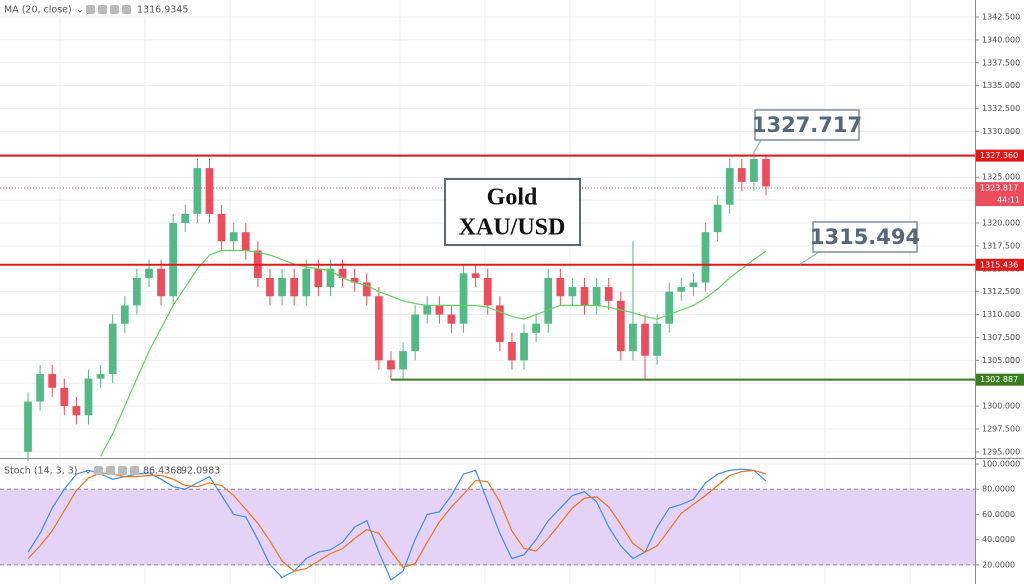  What do you see at coordinates (1001, 108) in the screenshot?
I see `y-tick-label: 1332.500` at bounding box center [1001, 108].